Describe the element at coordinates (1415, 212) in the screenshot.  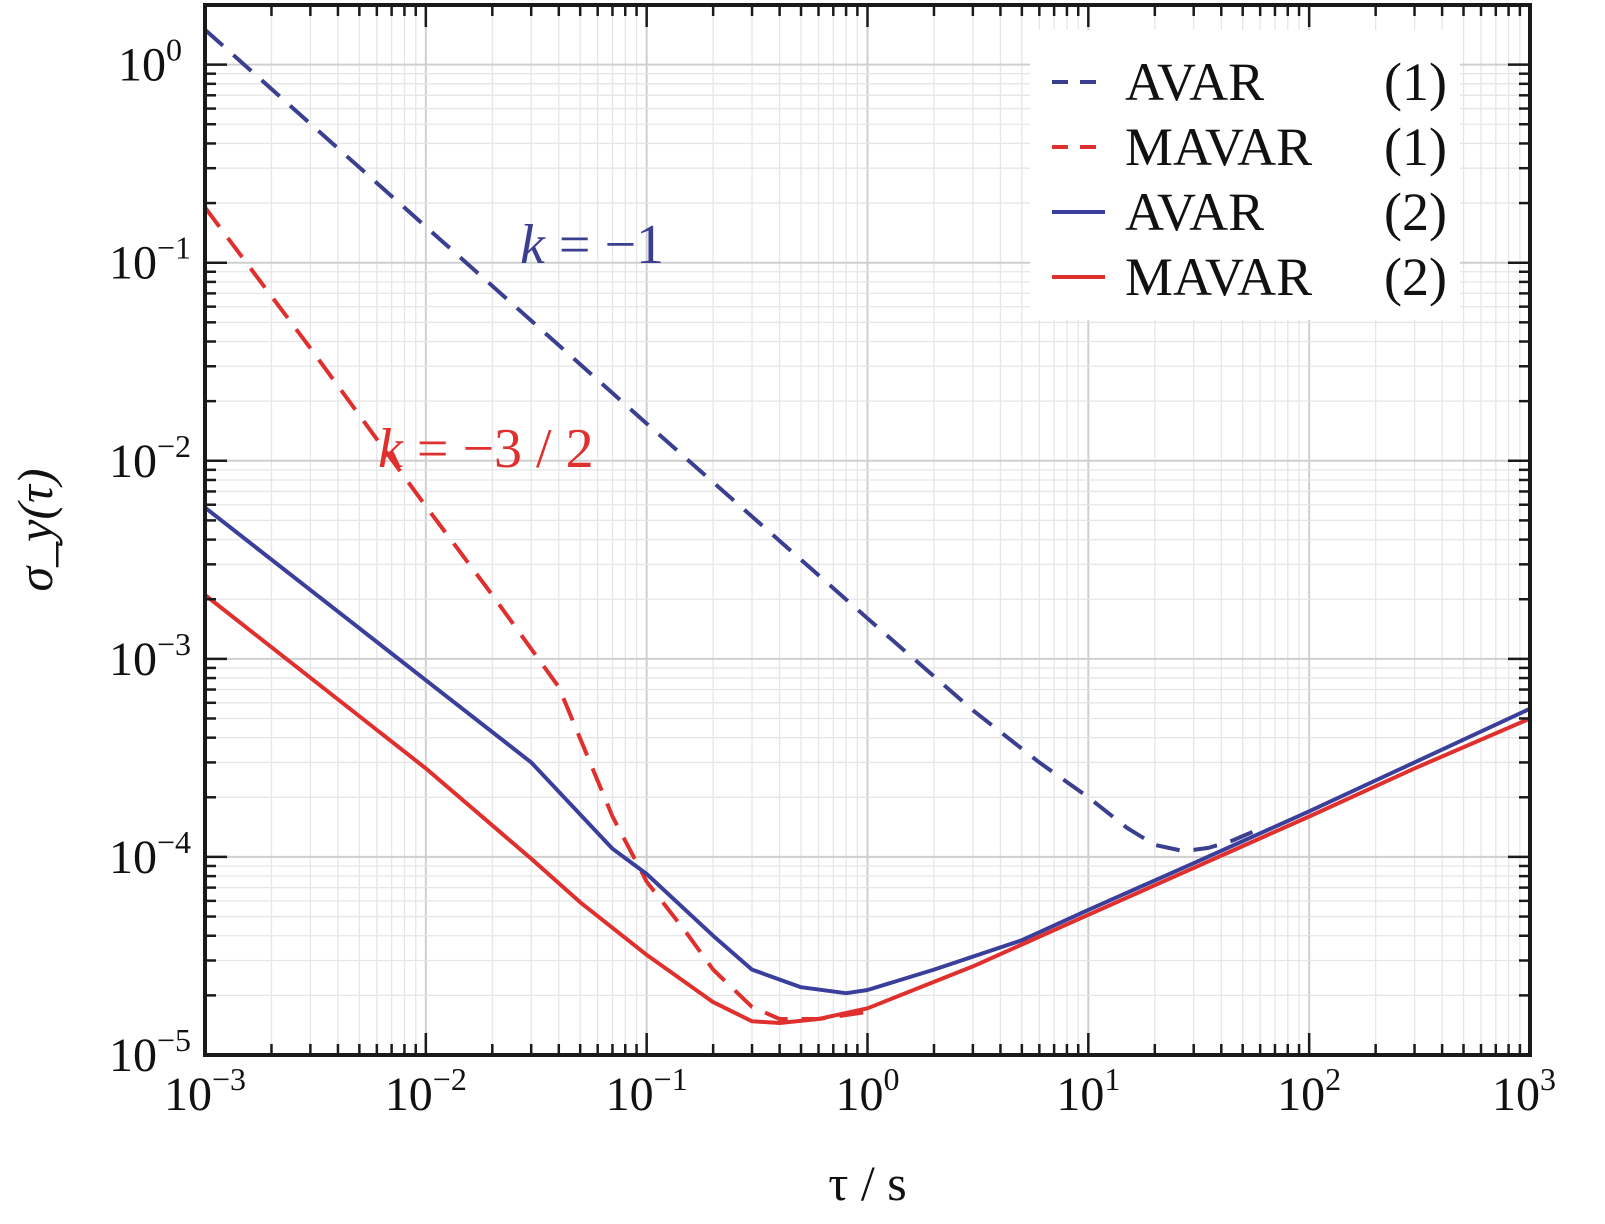
I see `legend-ref-3: (2)` at that location.